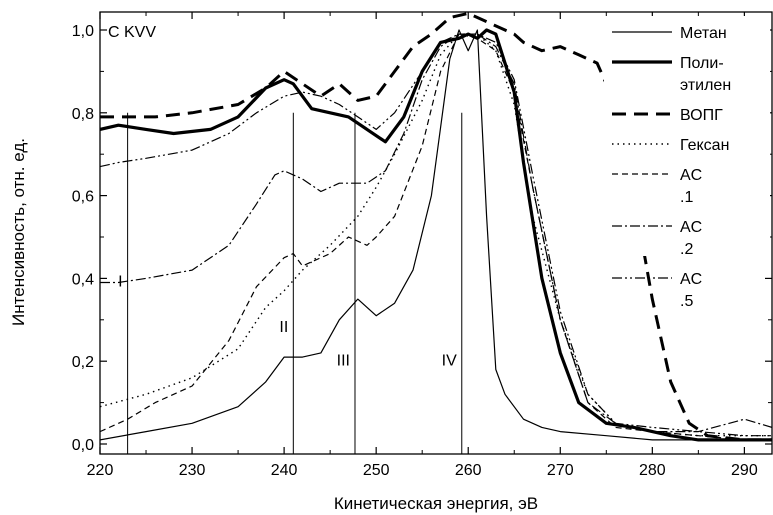 Image resolution: width=773 pixels, height=515 pixels. Describe the element at coordinates (100, 470) in the screenshot. I see `x-tick-label: 220` at that location.